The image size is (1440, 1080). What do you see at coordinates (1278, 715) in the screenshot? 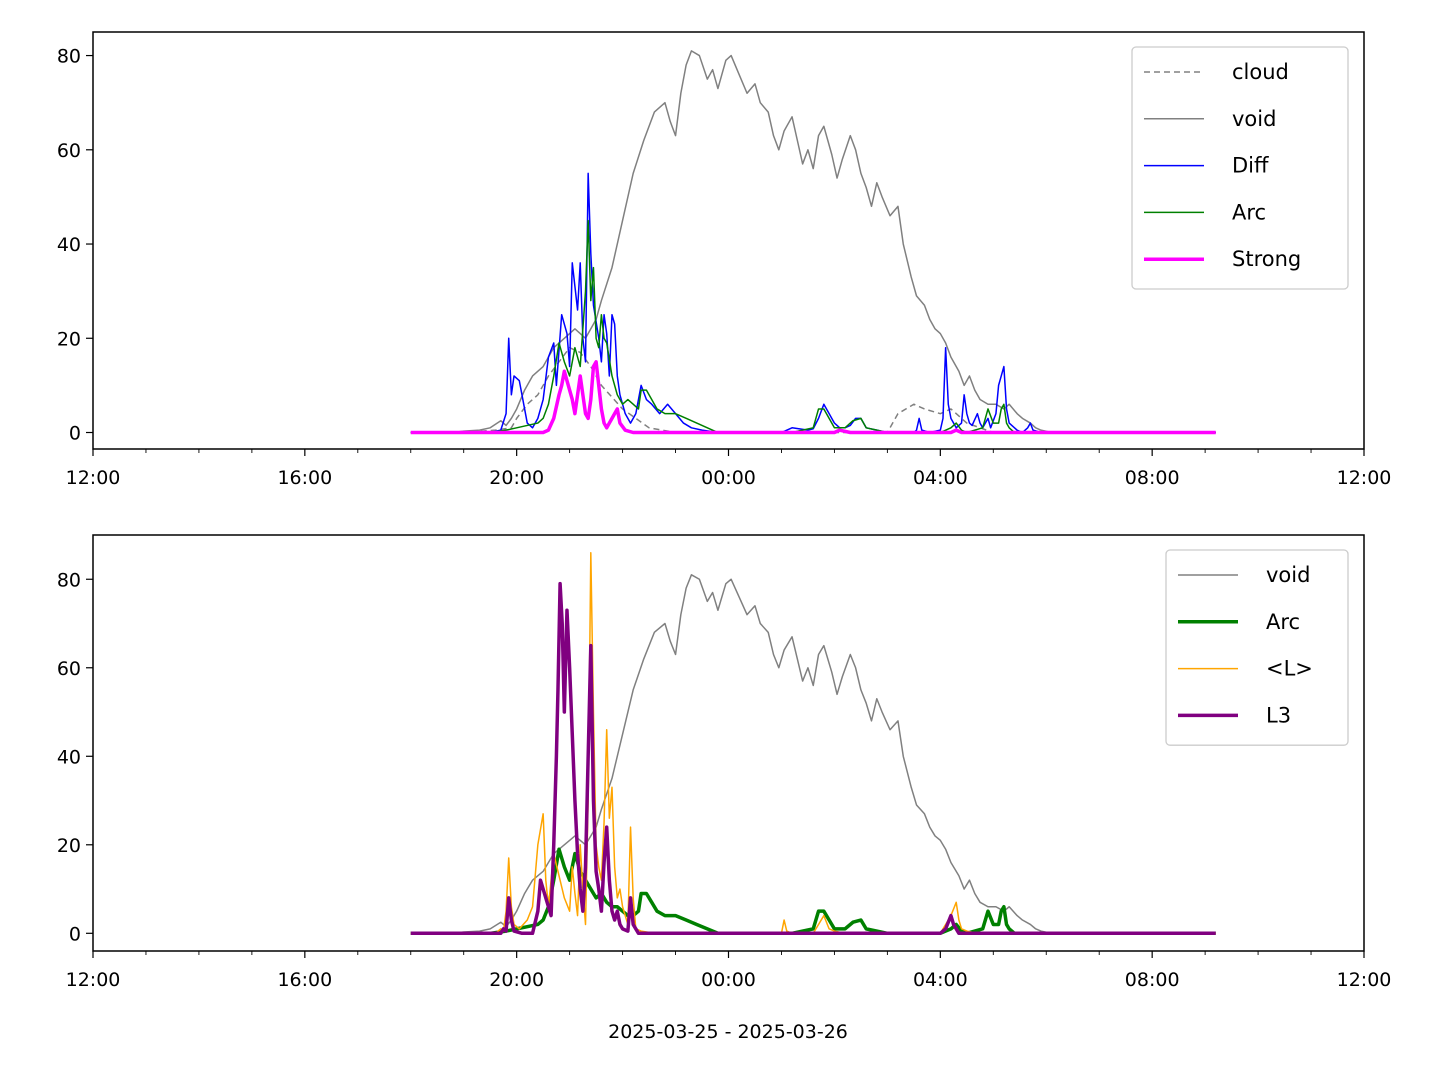
I see `legend-label-l3: L3` at bounding box center [1278, 715].